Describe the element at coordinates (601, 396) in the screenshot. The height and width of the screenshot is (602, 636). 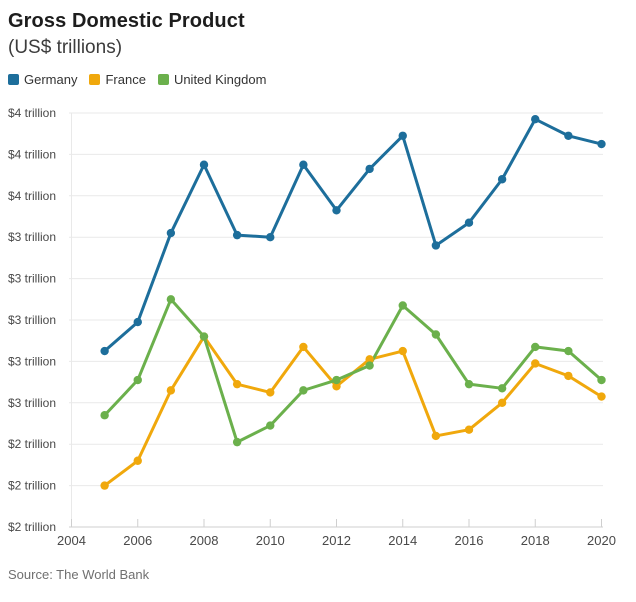
I see `data-point-france-2020` at that location.